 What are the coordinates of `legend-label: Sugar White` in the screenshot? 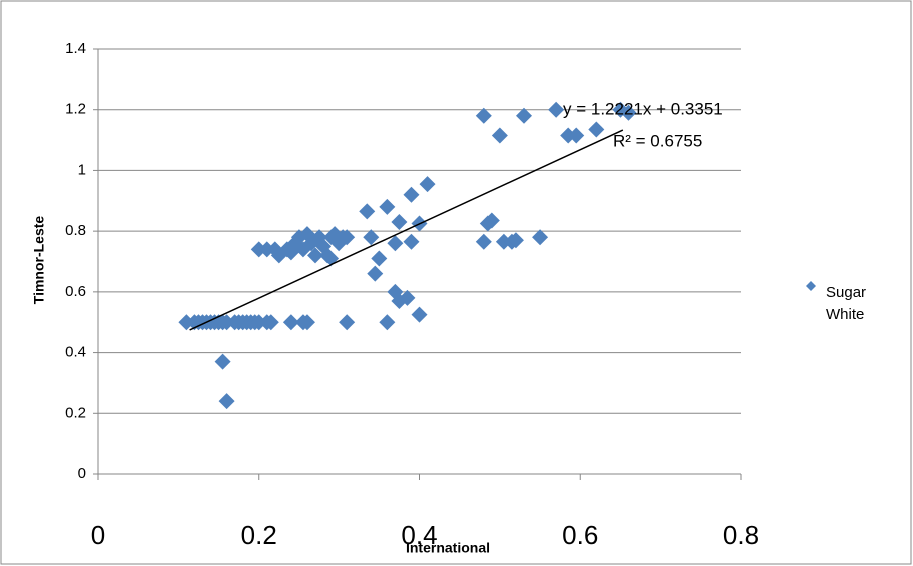 It's located at (846, 303).